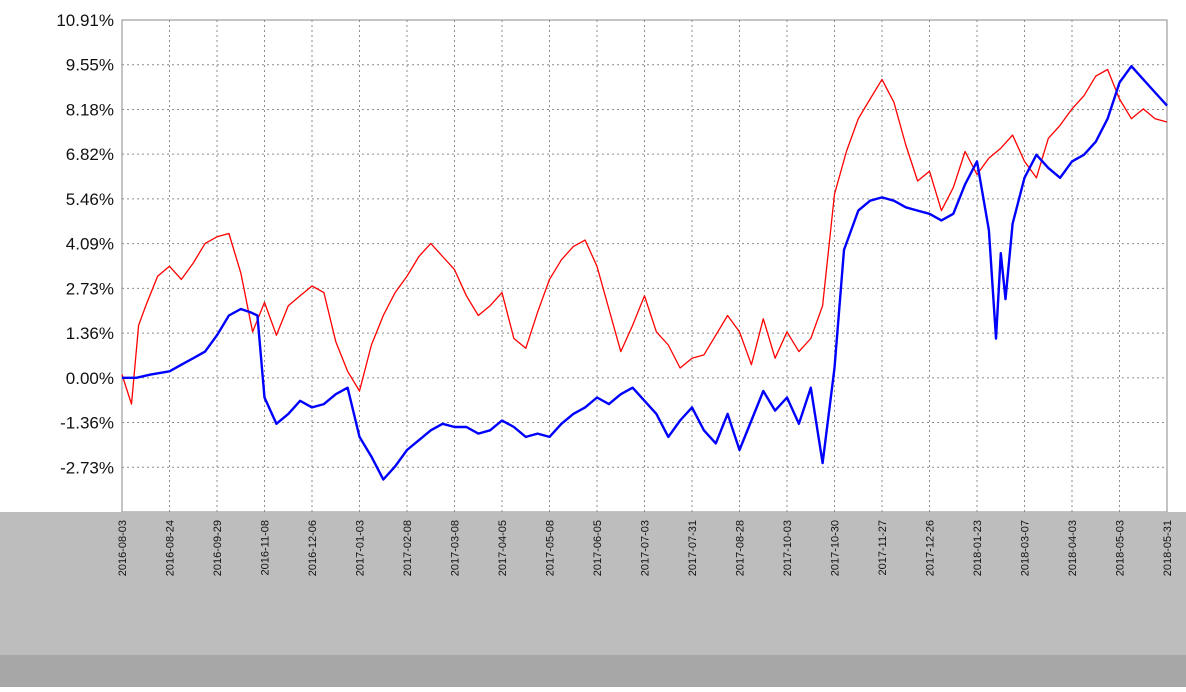  I want to click on bottom-strip, so click(593, 671).